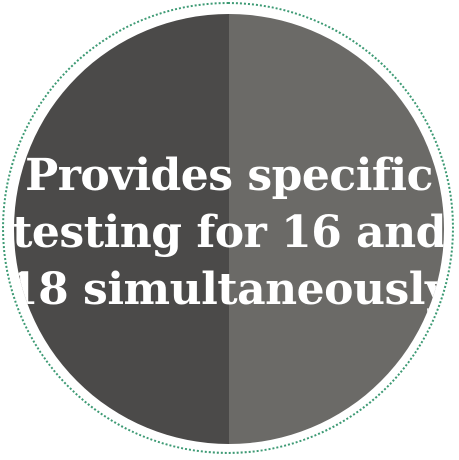 The width and height of the screenshot is (459, 460). What do you see at coordinates (229, 175) in the screenshot?
I see `badge-line-1: Provides specific` at bounding box center [229, 175].